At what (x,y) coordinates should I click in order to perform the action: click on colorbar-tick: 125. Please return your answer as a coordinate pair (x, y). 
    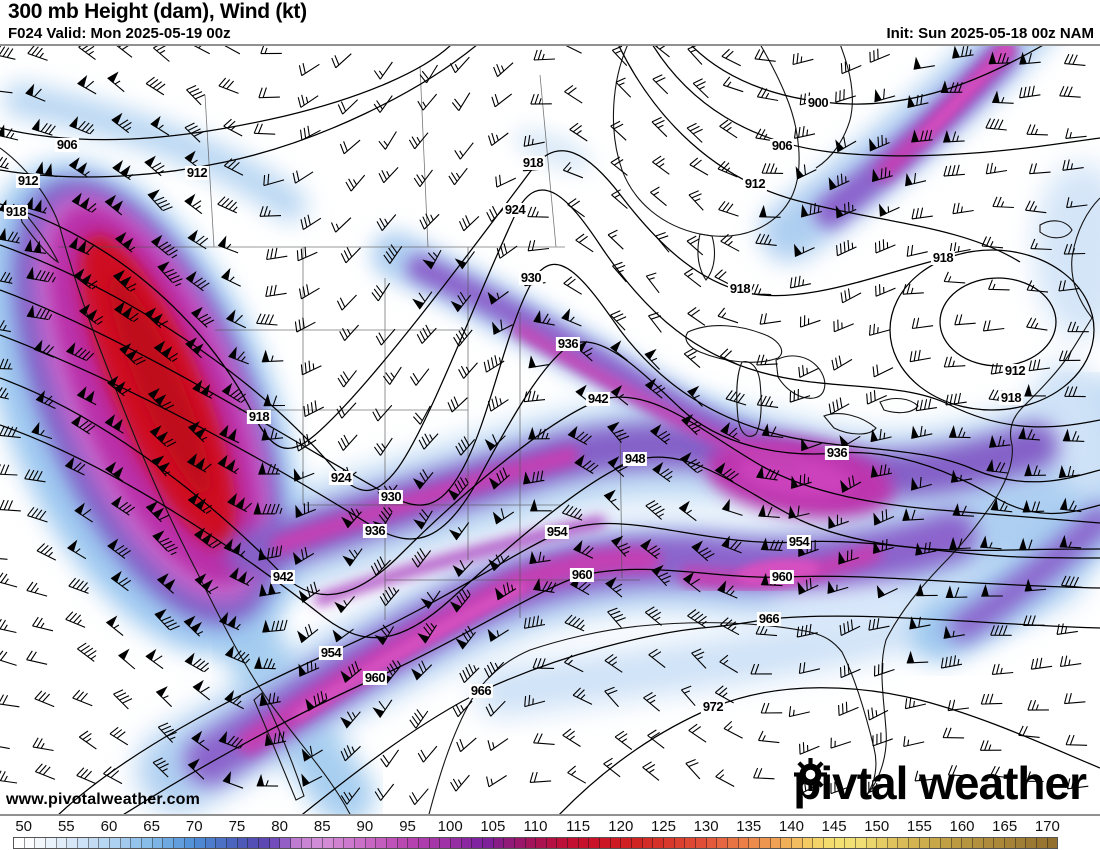
    Looking at the image, I should click on (663, 826).